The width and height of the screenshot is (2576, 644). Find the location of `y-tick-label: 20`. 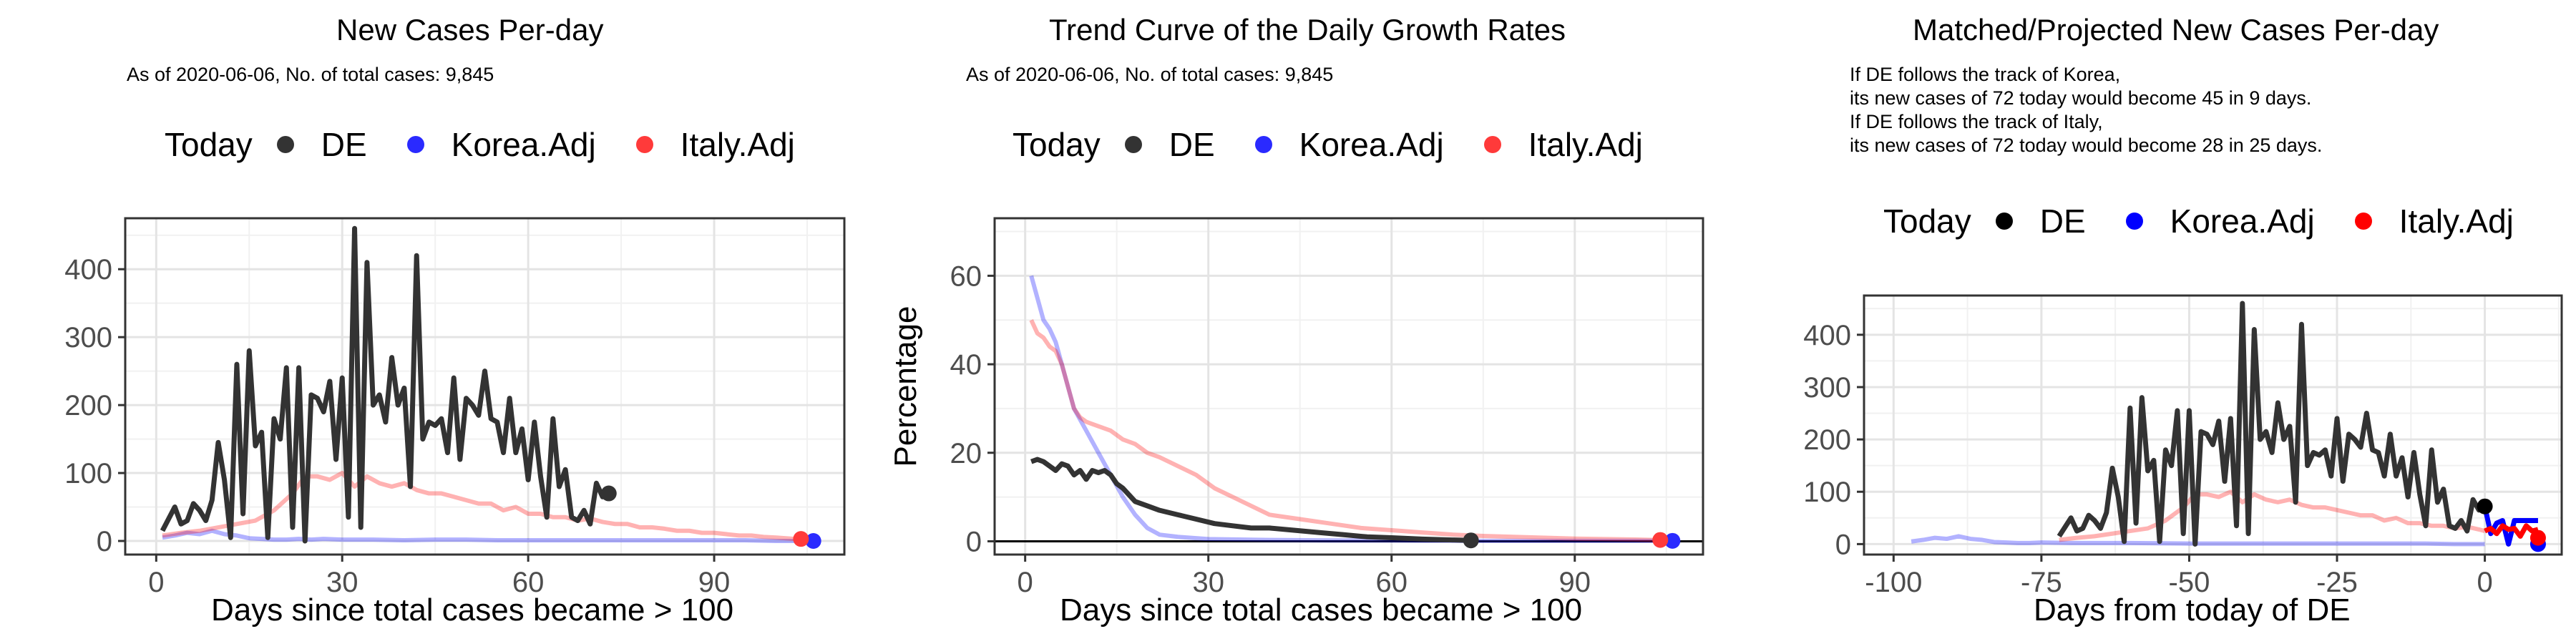

y-tick-label: 20 is located at coordinates (966, 453).